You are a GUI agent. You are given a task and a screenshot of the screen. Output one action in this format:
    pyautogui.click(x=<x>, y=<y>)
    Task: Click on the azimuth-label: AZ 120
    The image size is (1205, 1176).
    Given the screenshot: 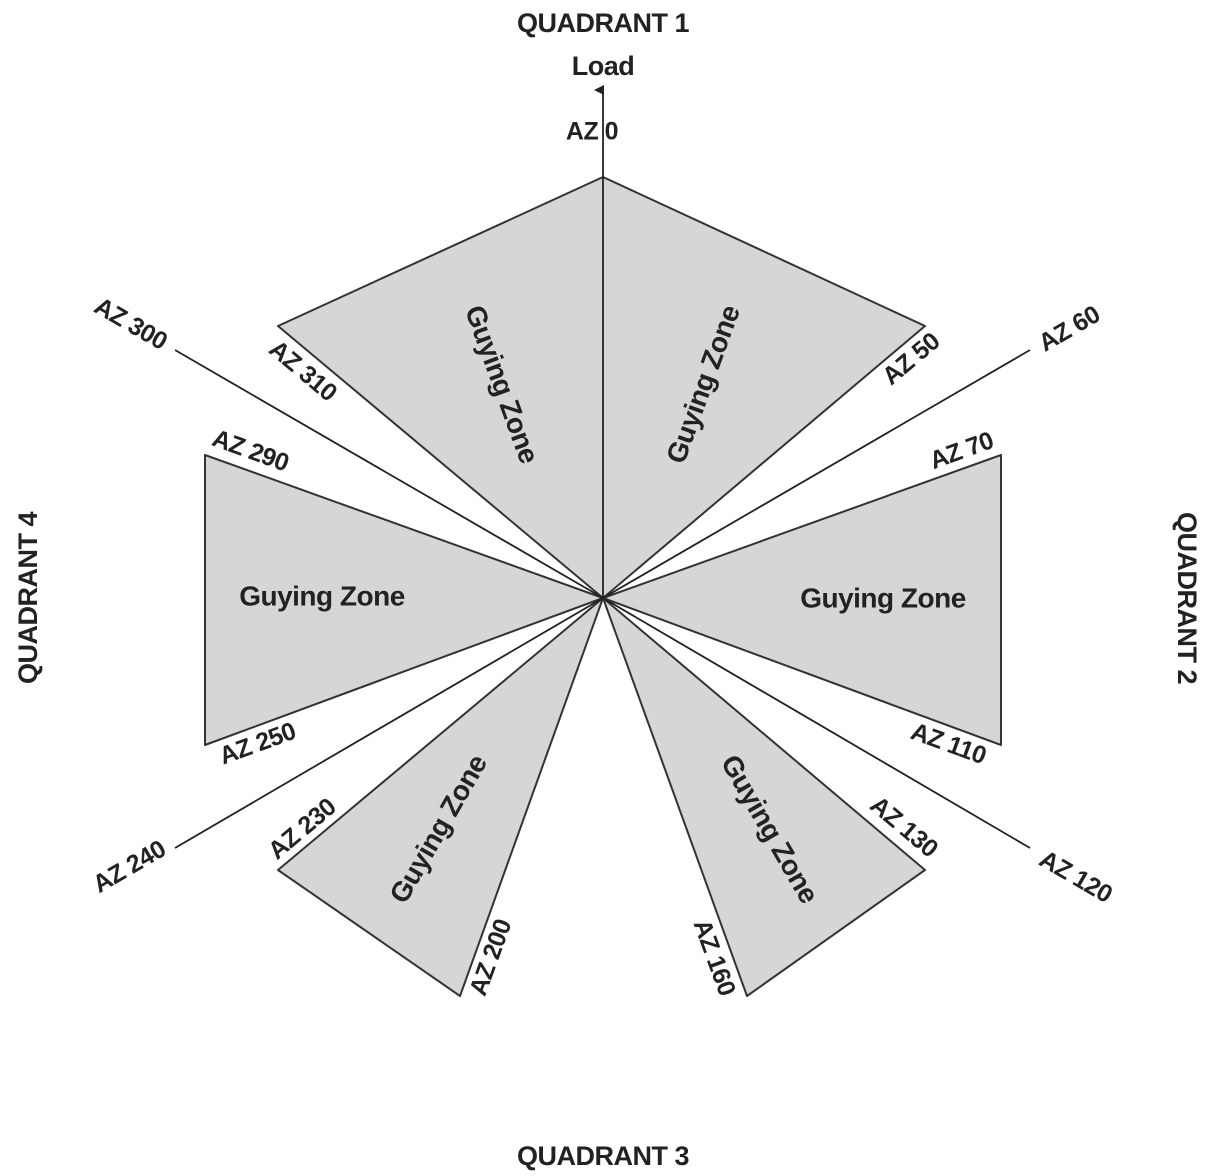 What is the action you would take?
    pyautogui.click(x=1075, y=877)
    